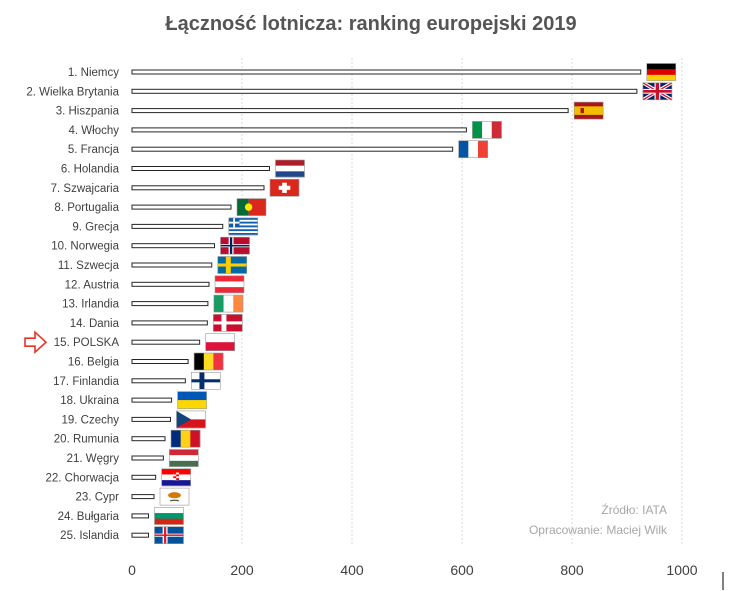 Image resolution: width=742 pixels, height=591 pixels. Describe the element at coordinates (473, 149) in the screenshot. I see `flag-france-icon` at that location.